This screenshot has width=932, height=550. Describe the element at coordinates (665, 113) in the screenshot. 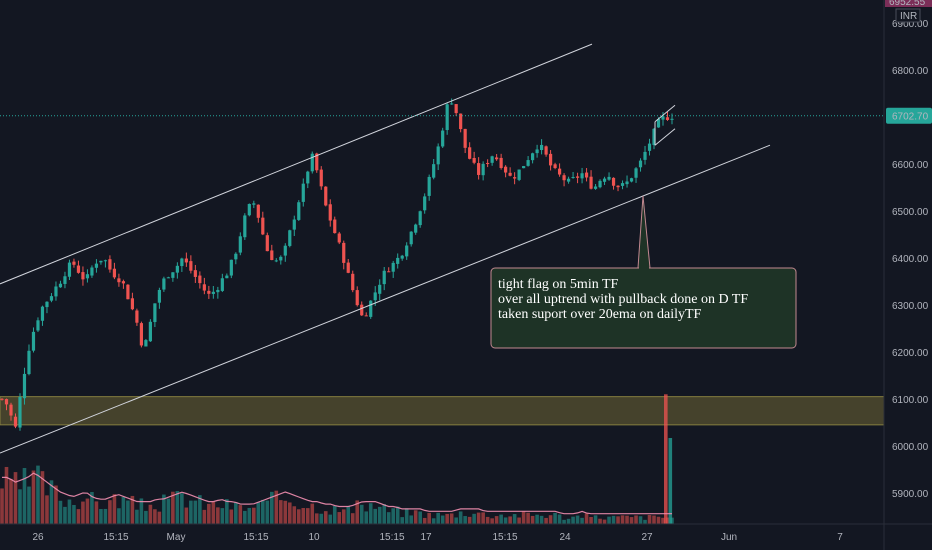

I see `flag-upper-line` at that location.